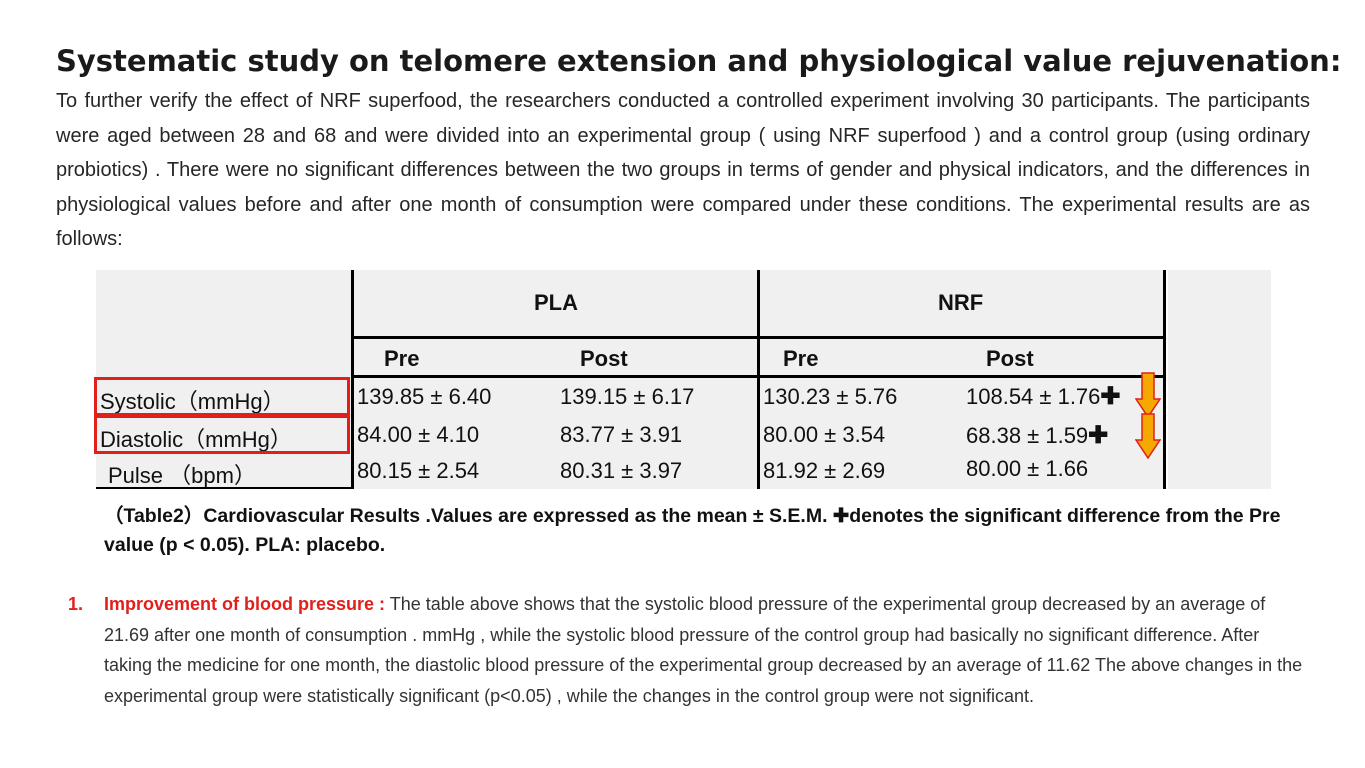 The width and height of the screenshot is (1365, 768). Describe the element at coordinates (182, 475) in the screenshot. I see `row-label-pulse: Pulse （bpm）` at that location.